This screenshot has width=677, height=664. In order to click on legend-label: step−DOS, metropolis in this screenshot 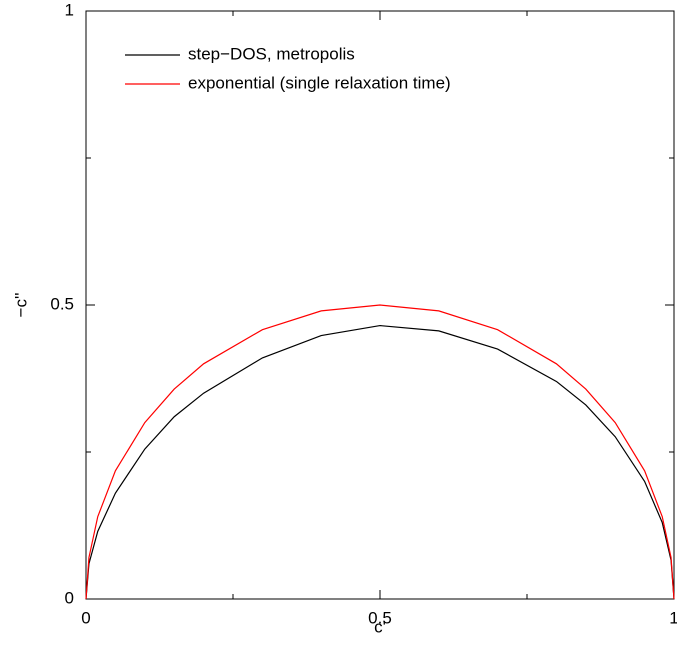, I will do `click(271, 53)`.